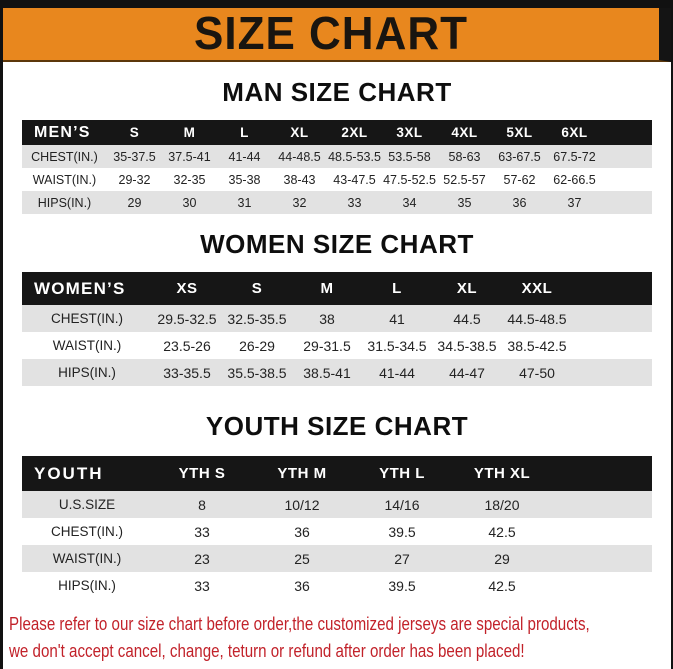 The width and height of the screenshot is (673, 669). Describe the element at coordinates (574, 202) in the screenshot. I see `value-cell: 37` at that location.